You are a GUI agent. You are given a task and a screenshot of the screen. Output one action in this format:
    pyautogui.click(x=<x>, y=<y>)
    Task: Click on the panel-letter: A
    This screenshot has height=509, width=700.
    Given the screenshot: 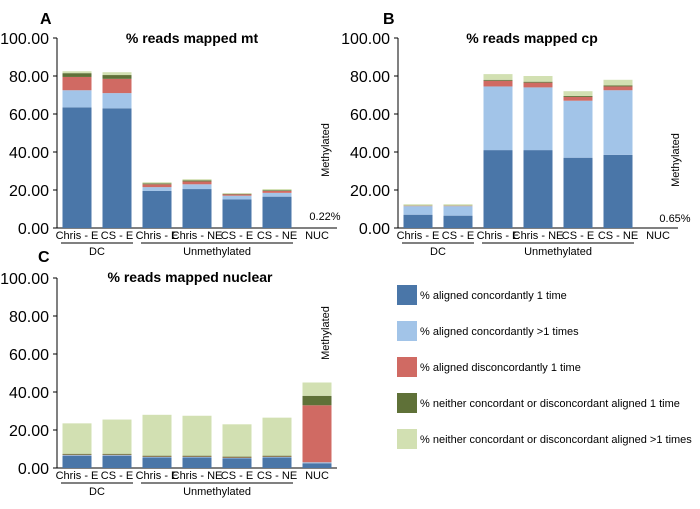 What is the action you would take?
    pyautogui.click(x=46, y=19)
    